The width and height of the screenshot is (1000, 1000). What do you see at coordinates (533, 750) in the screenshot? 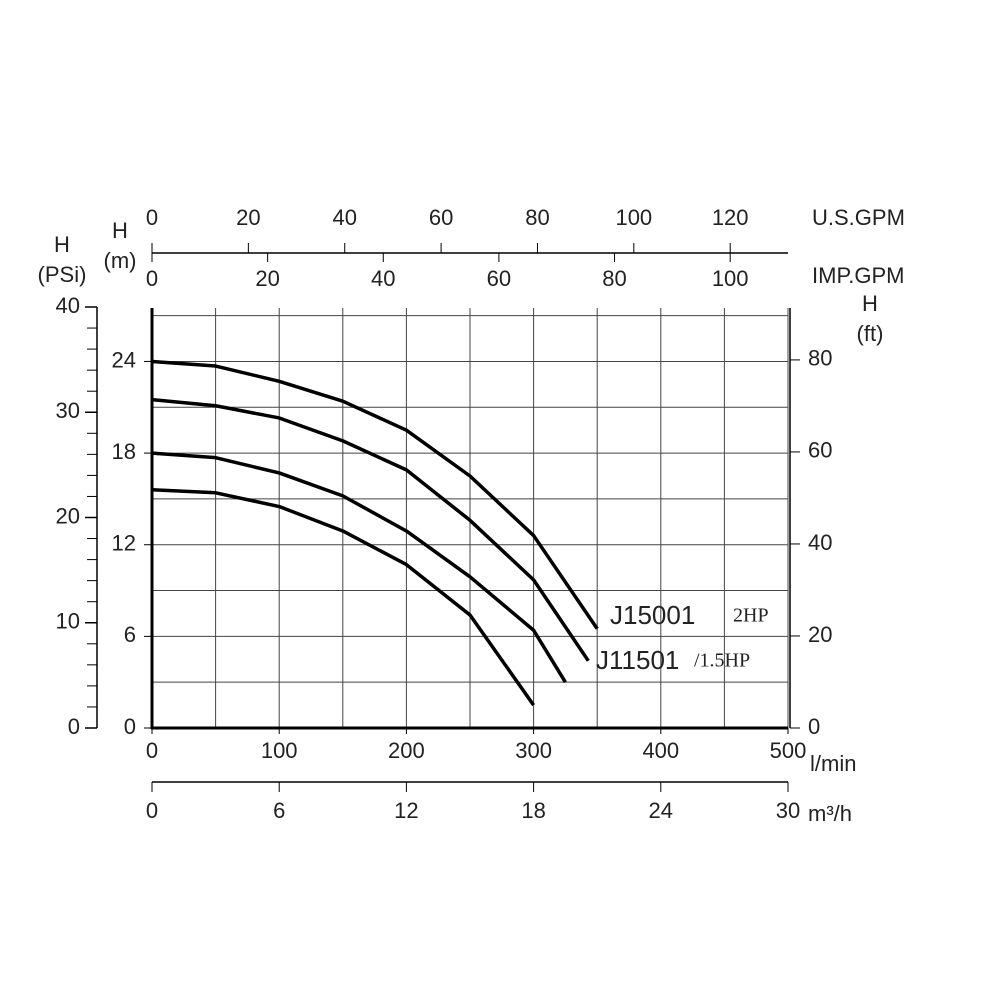
I see `x-tick-label: 300` at bounding box center [533, 750].